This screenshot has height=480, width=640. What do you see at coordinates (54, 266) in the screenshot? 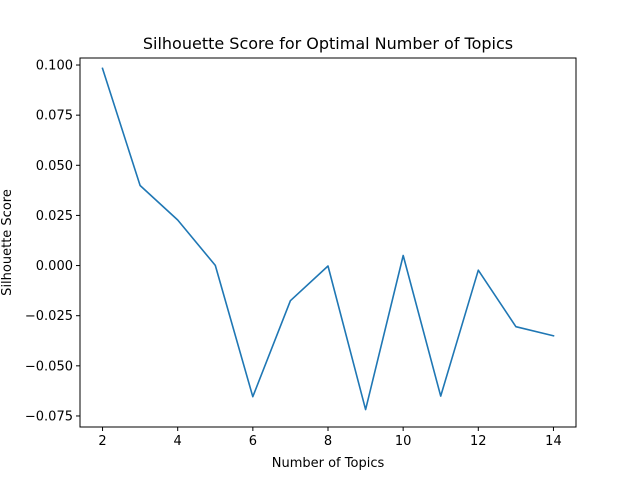
I see `y-tick-label: 0.000` at bounding box center [54, 266].